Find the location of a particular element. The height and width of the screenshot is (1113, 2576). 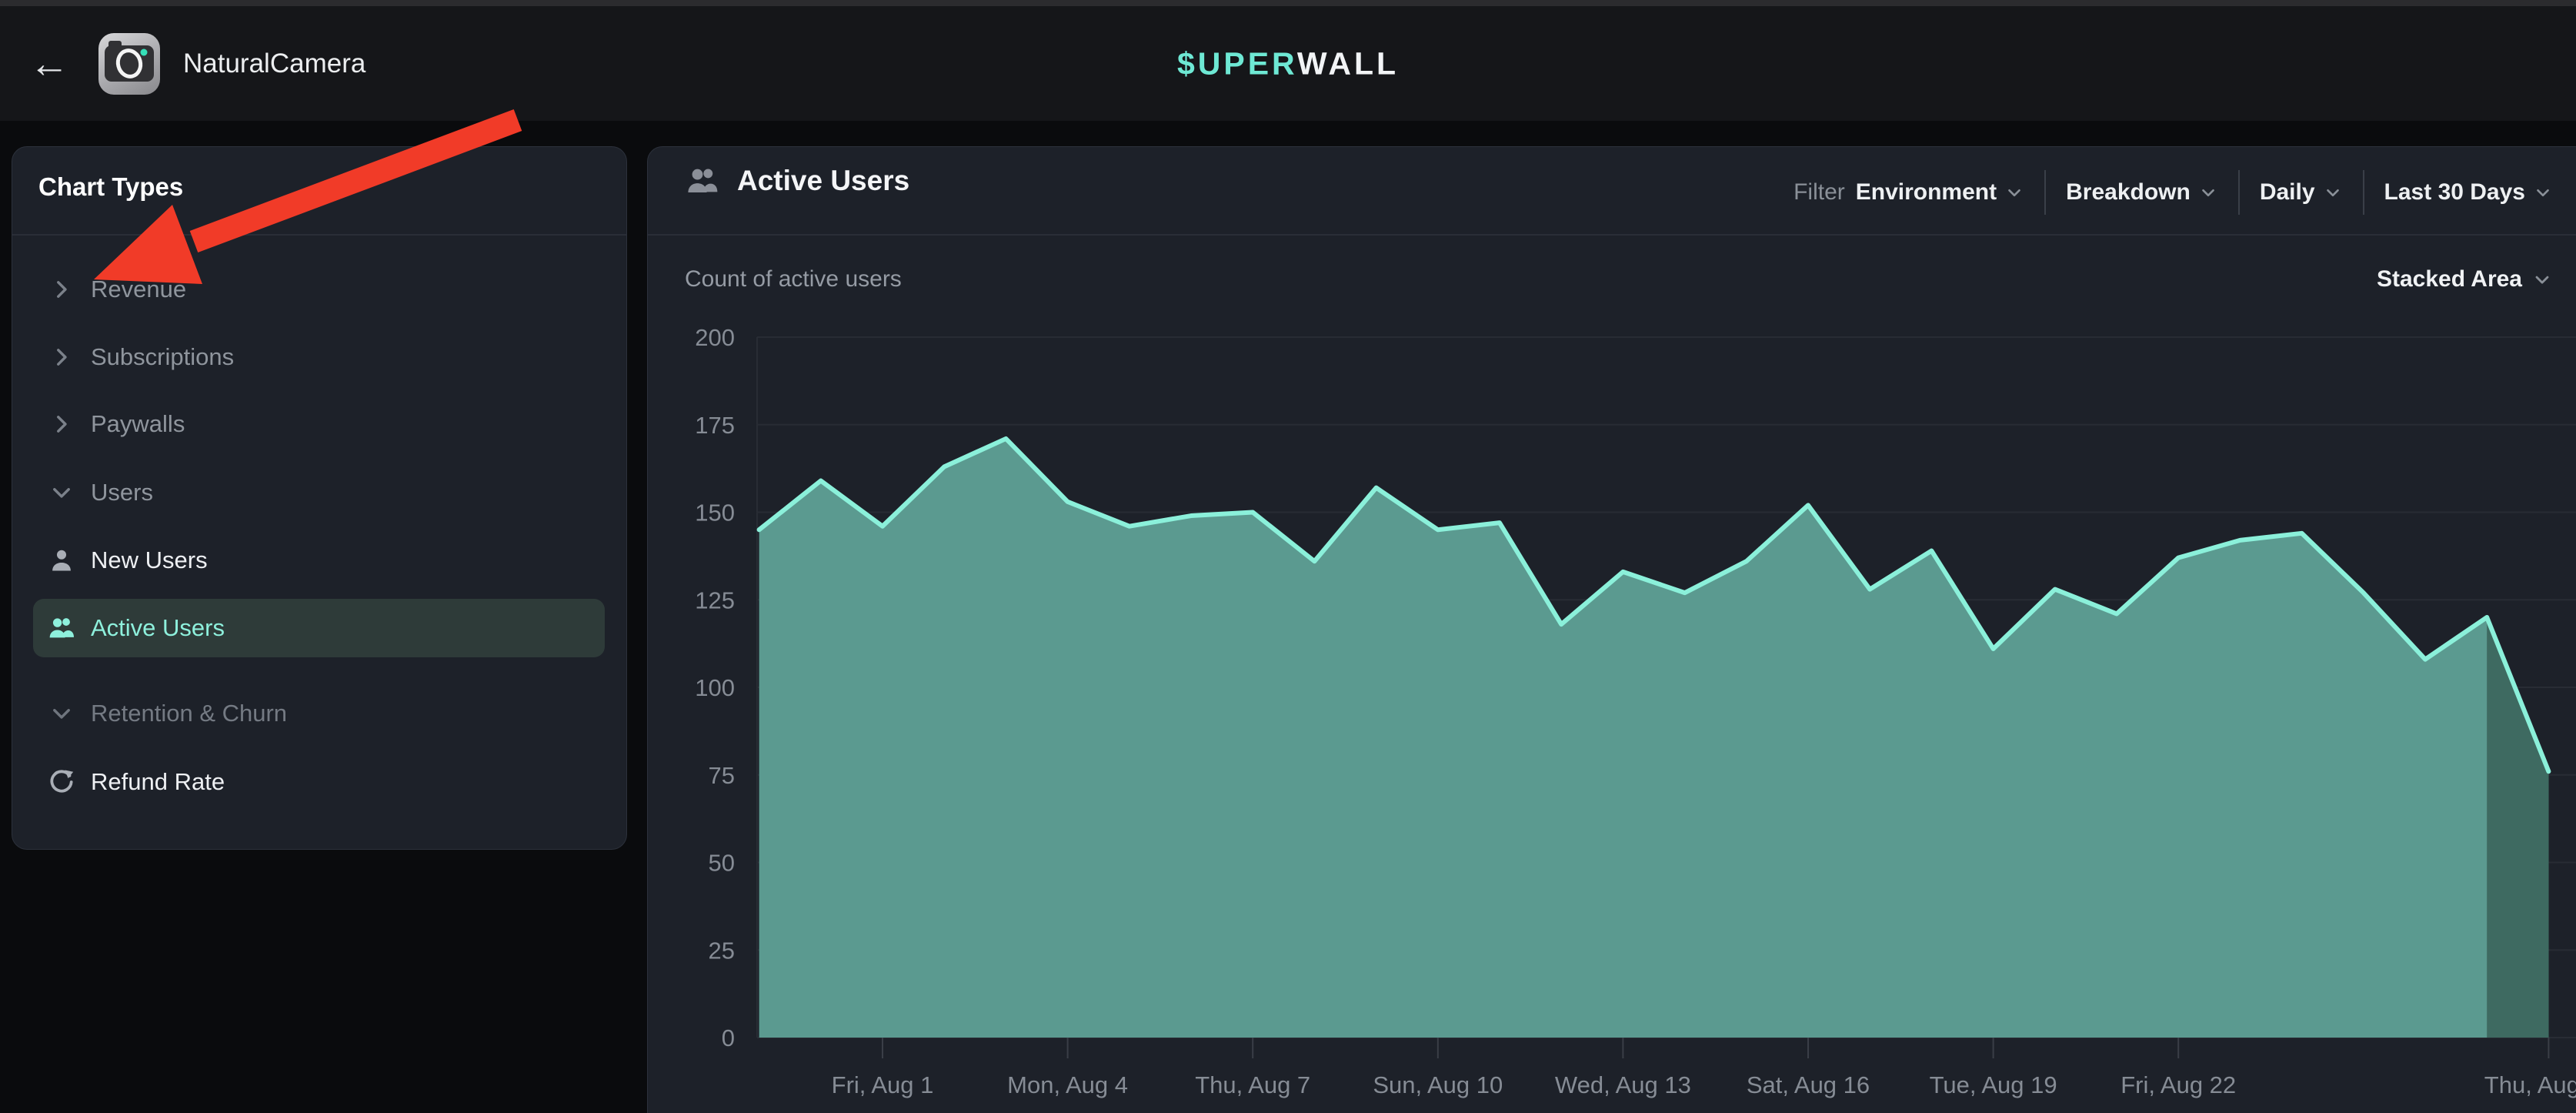

sidebar-item-label: Retention & Churn is located at coordinates (189, 713).